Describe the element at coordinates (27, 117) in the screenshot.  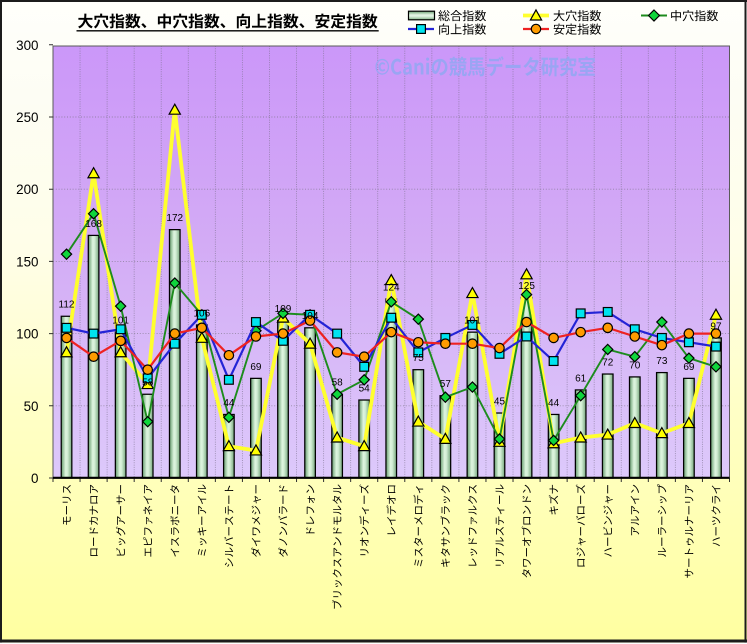
I see `svg-text: 250` at that location.